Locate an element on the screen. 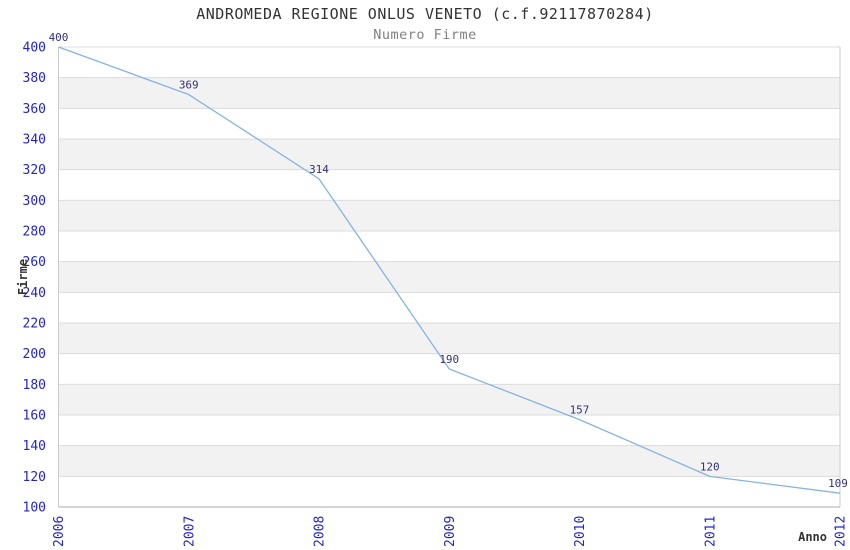  y-tick-label: 180 is located at coordinates (34, 385).